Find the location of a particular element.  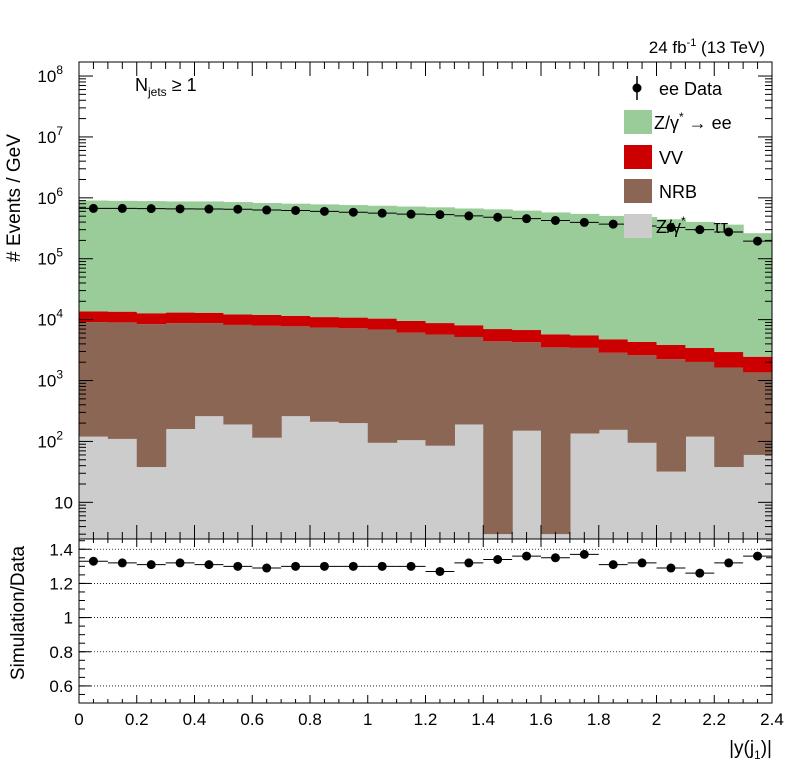

data-point-bin20 is located at coordinates (671, 228).